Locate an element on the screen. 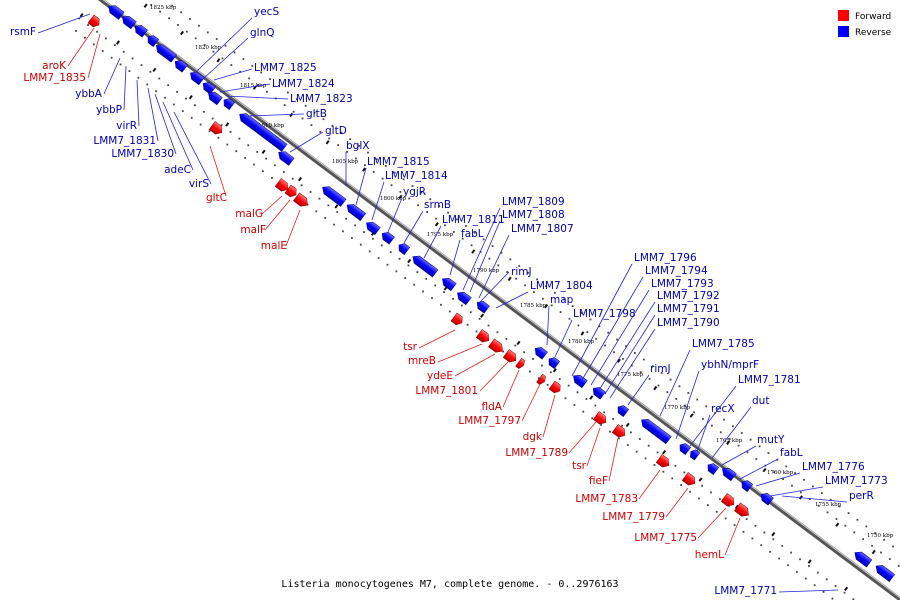  reverse-gene-label-gltd: gltD is located at coordinates (336, 131).